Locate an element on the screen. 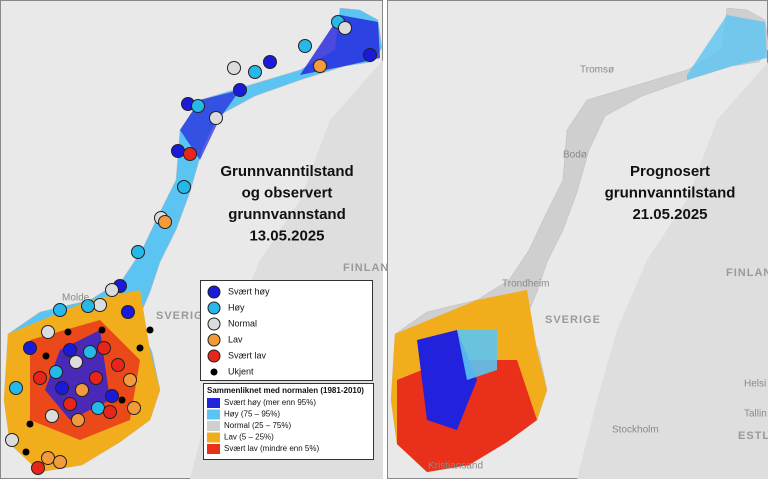  map-title: og observert is located at coordinates (287, 192).